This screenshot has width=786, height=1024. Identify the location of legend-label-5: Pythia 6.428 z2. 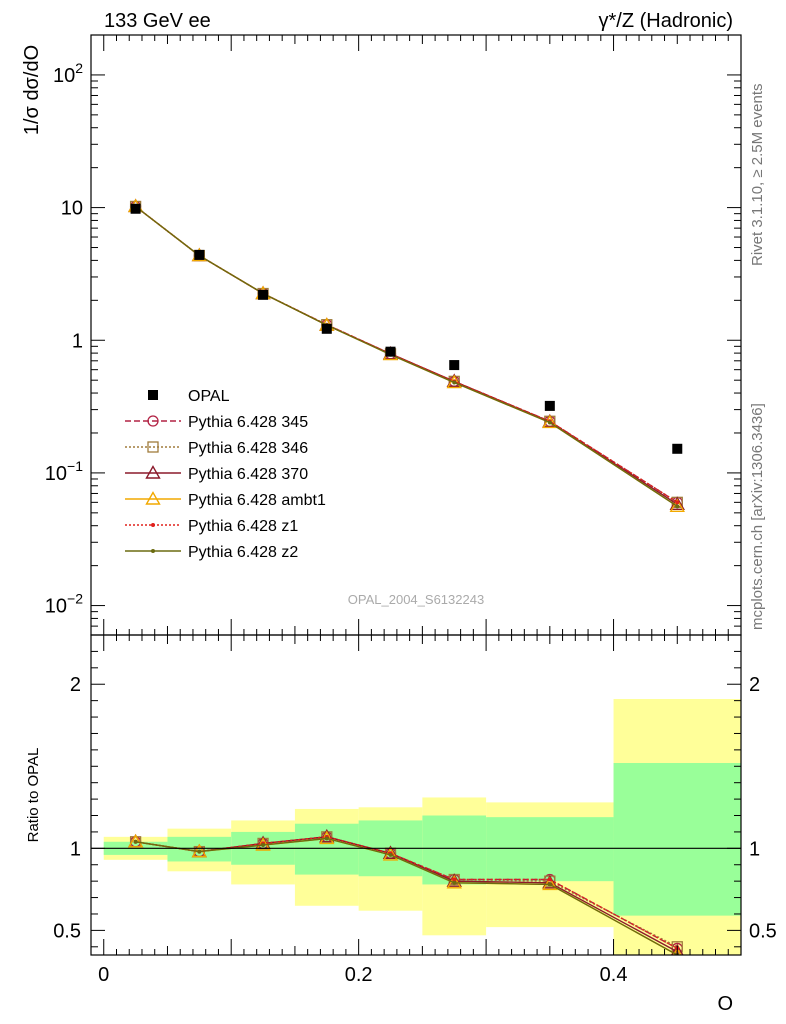
(243, 552).